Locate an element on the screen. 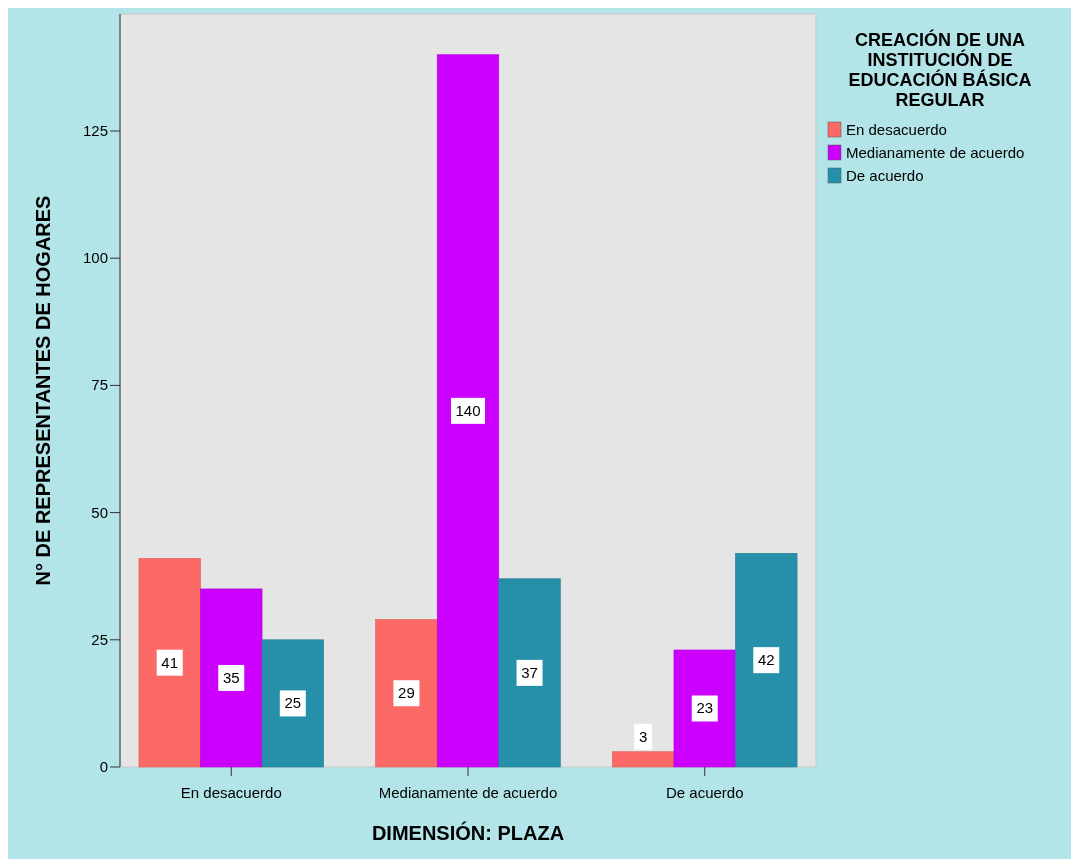 This screenshot has width=1073, height=863. x-tick-label: De acuerdo is located at coordinates (704, 792).